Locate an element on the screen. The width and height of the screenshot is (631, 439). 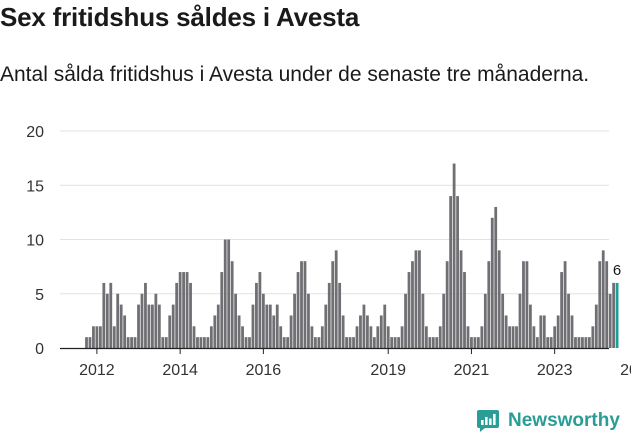
y-tick-label: 15 is located at coordinates (35, 186).